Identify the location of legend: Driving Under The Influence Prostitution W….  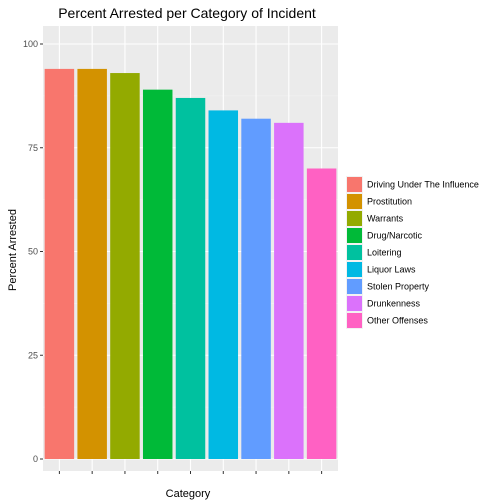
(412, 252).